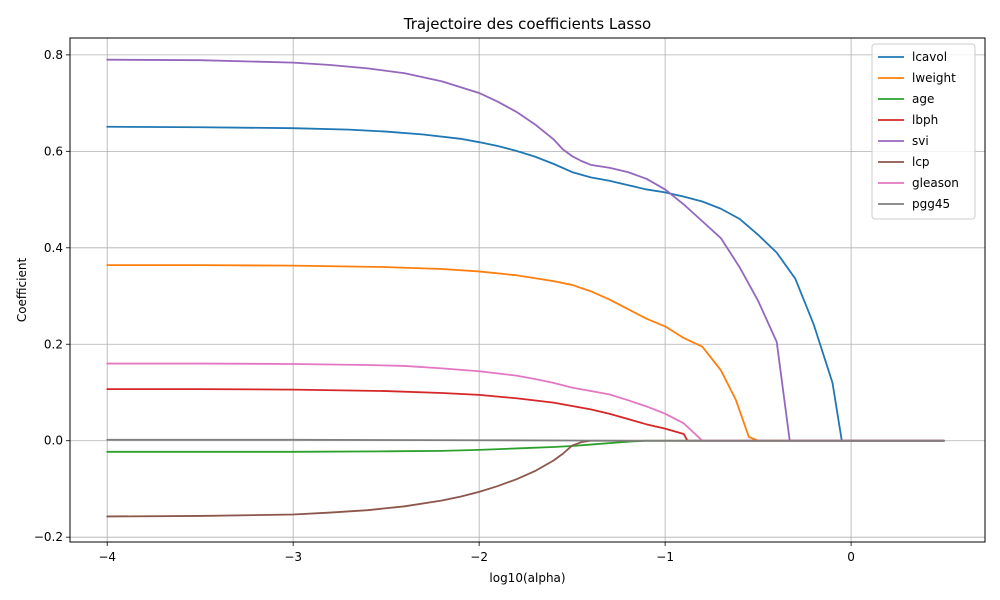  I want to click on series-line-age, so click(525, 446).